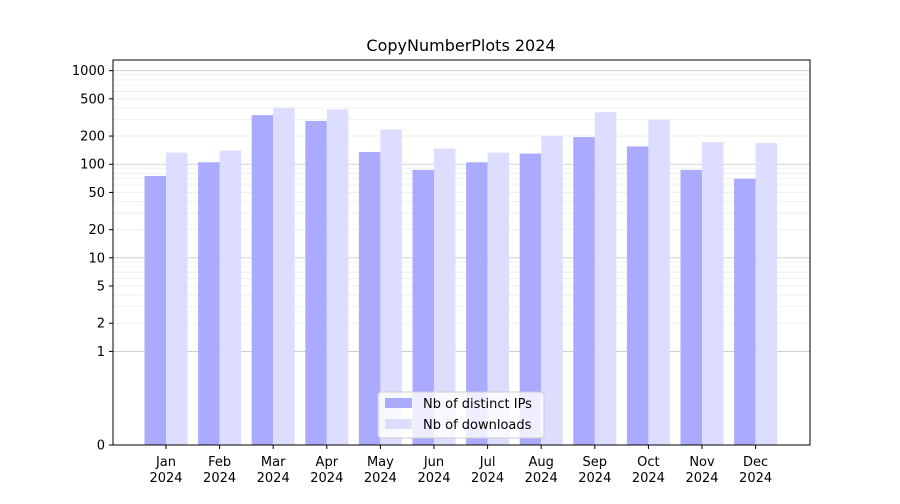 The height and width of the screenshot is (504, 900). I want to click on x-tick-label-month: Apr, so click(327, 462).